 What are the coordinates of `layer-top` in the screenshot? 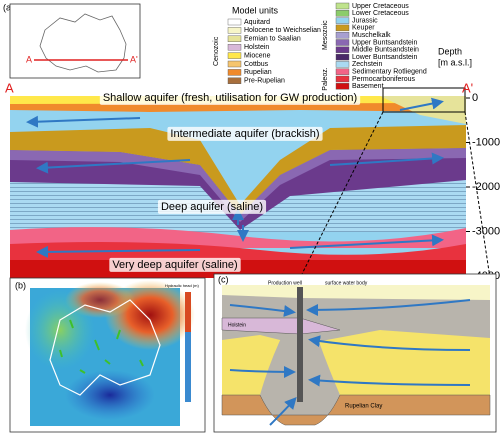 It's located at (356, 292).